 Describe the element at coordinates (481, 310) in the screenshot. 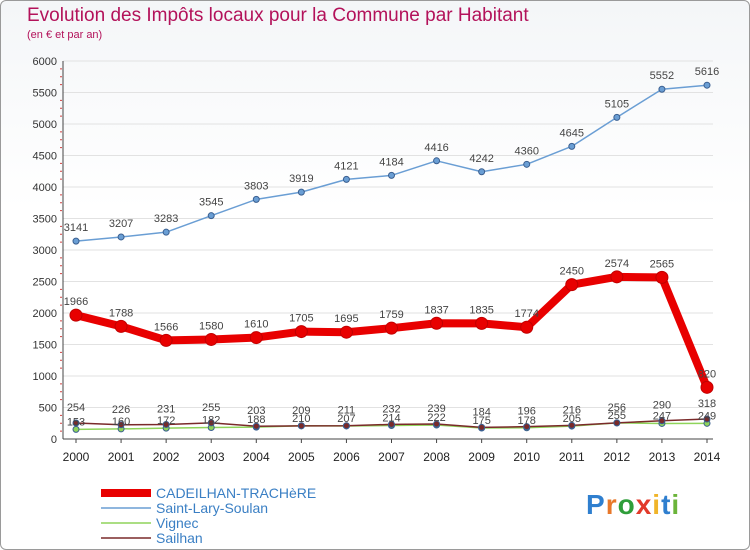

I see `data-label: 1835` at that location.